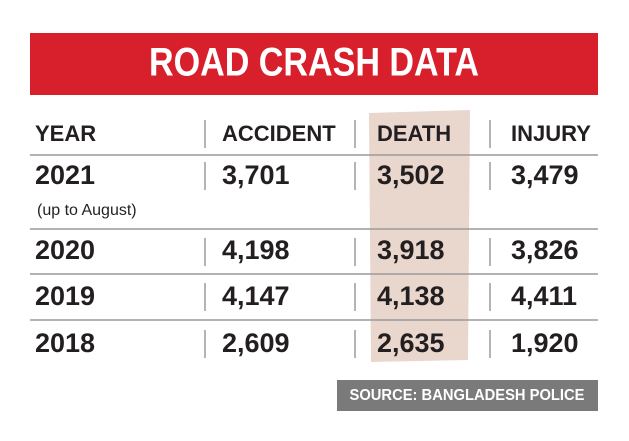  I want to click on column-header: ACCIDENT, so click(279, 133).